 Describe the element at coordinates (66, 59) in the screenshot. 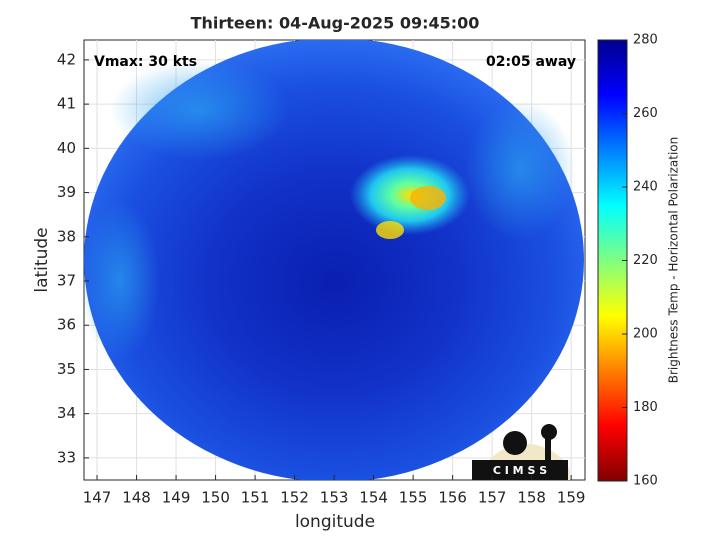

I see `y-tick-label: 42` at that location.